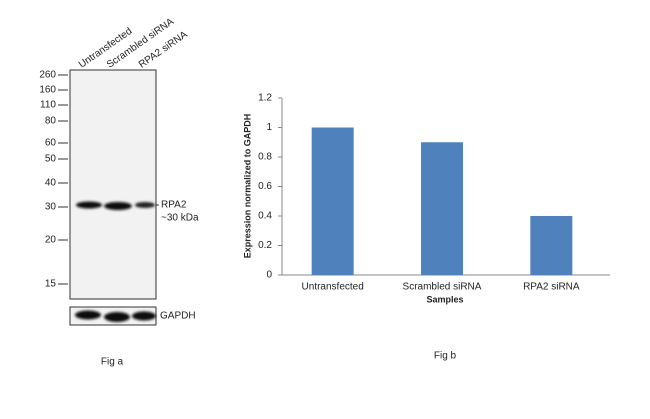 The width and height of the screenshot is (650, 419). Describe the element at coordinates (444, 299) in the screenshot. I see `x-axis-title: Samples` at that location.